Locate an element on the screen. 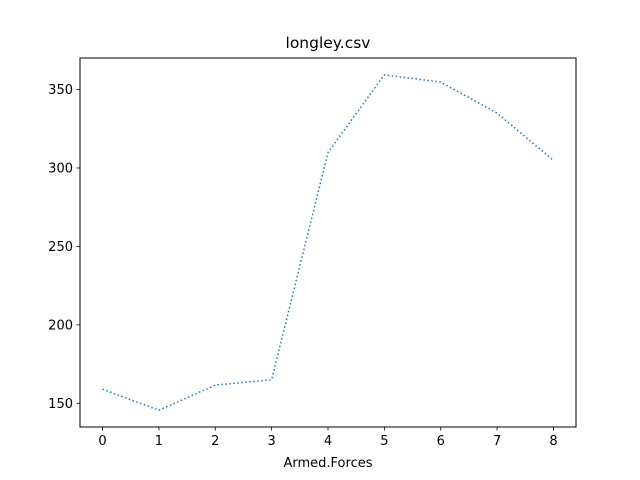 Image resolution: width=640 pixels, height=480 pixels. x-tick-label: 2 is located at coordinates (215, 441).